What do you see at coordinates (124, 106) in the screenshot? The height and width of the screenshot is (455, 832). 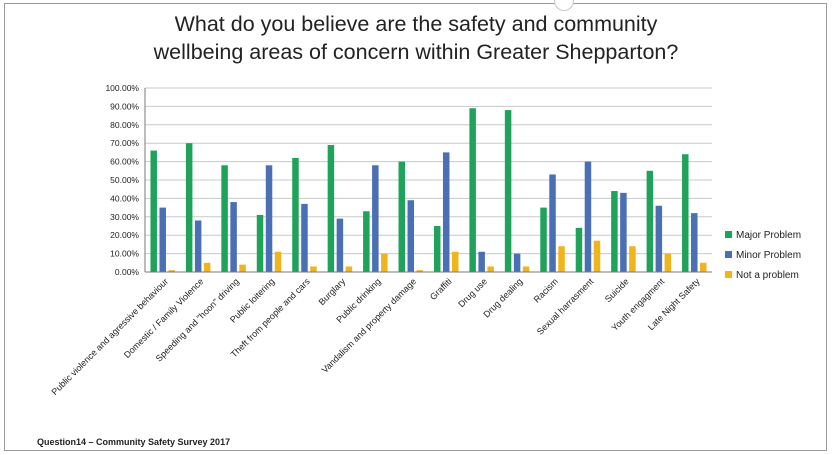 I see `y-tick-label: 90.00%` at bounding box center [124, 106].